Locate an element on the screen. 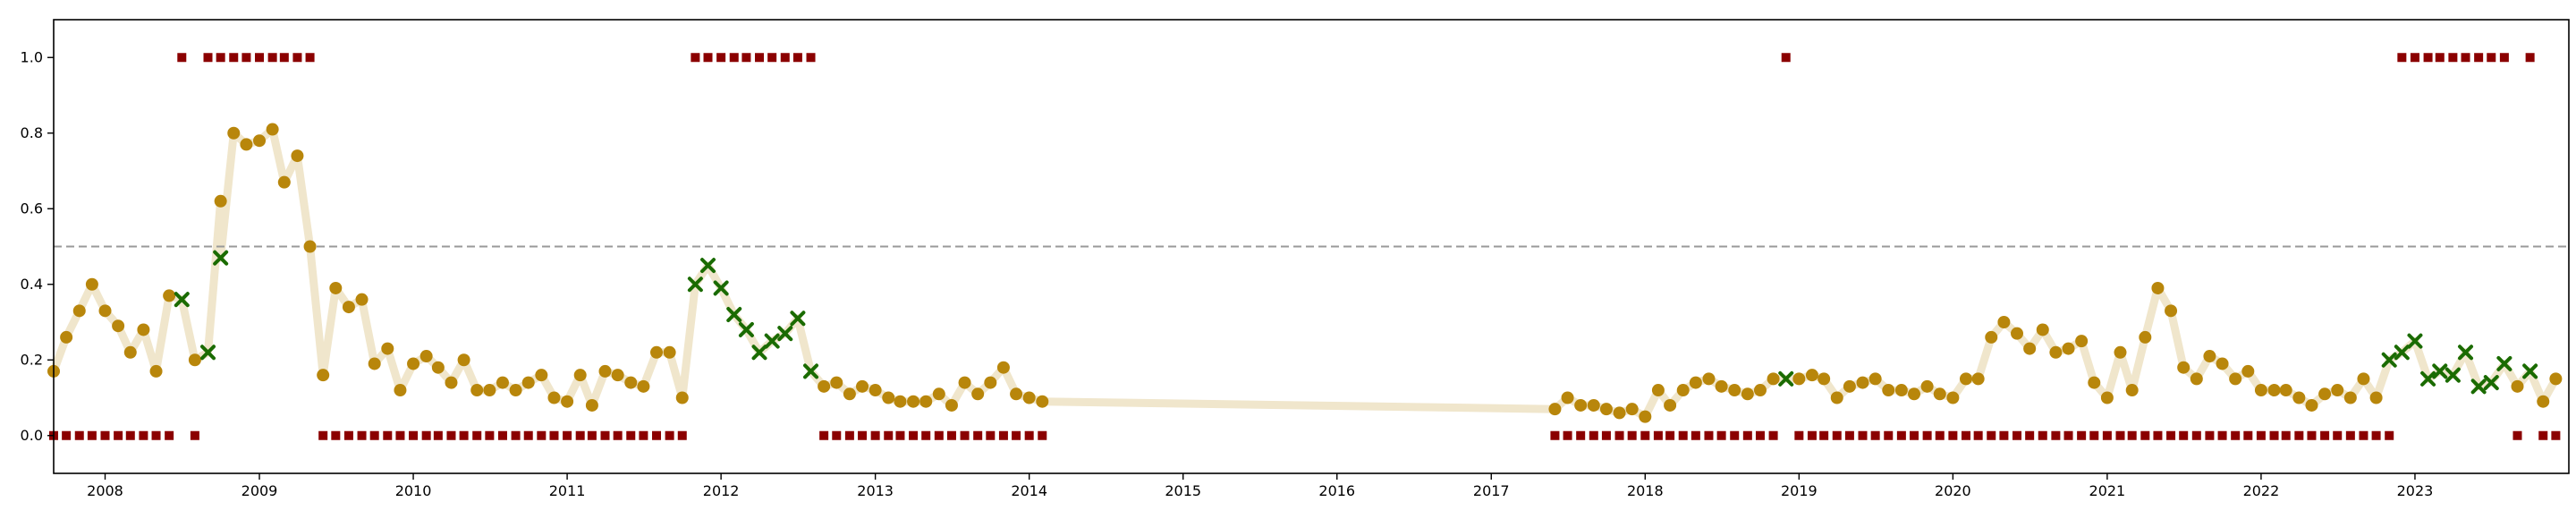 The image size is (2576, 519). x-tick-label: 2011 is located at coordinates (567, 490).